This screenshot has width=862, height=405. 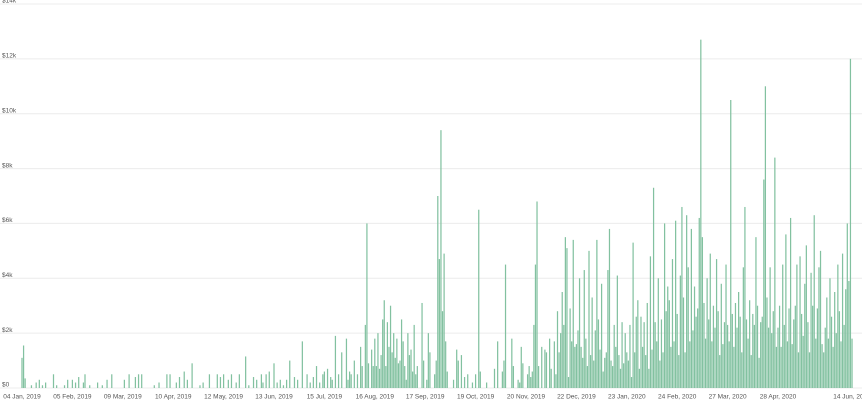 What do you see at coordinates (7, 330) in the screenshot?
I see `y-tick-label: $2k` at bounding box center [7, 330].